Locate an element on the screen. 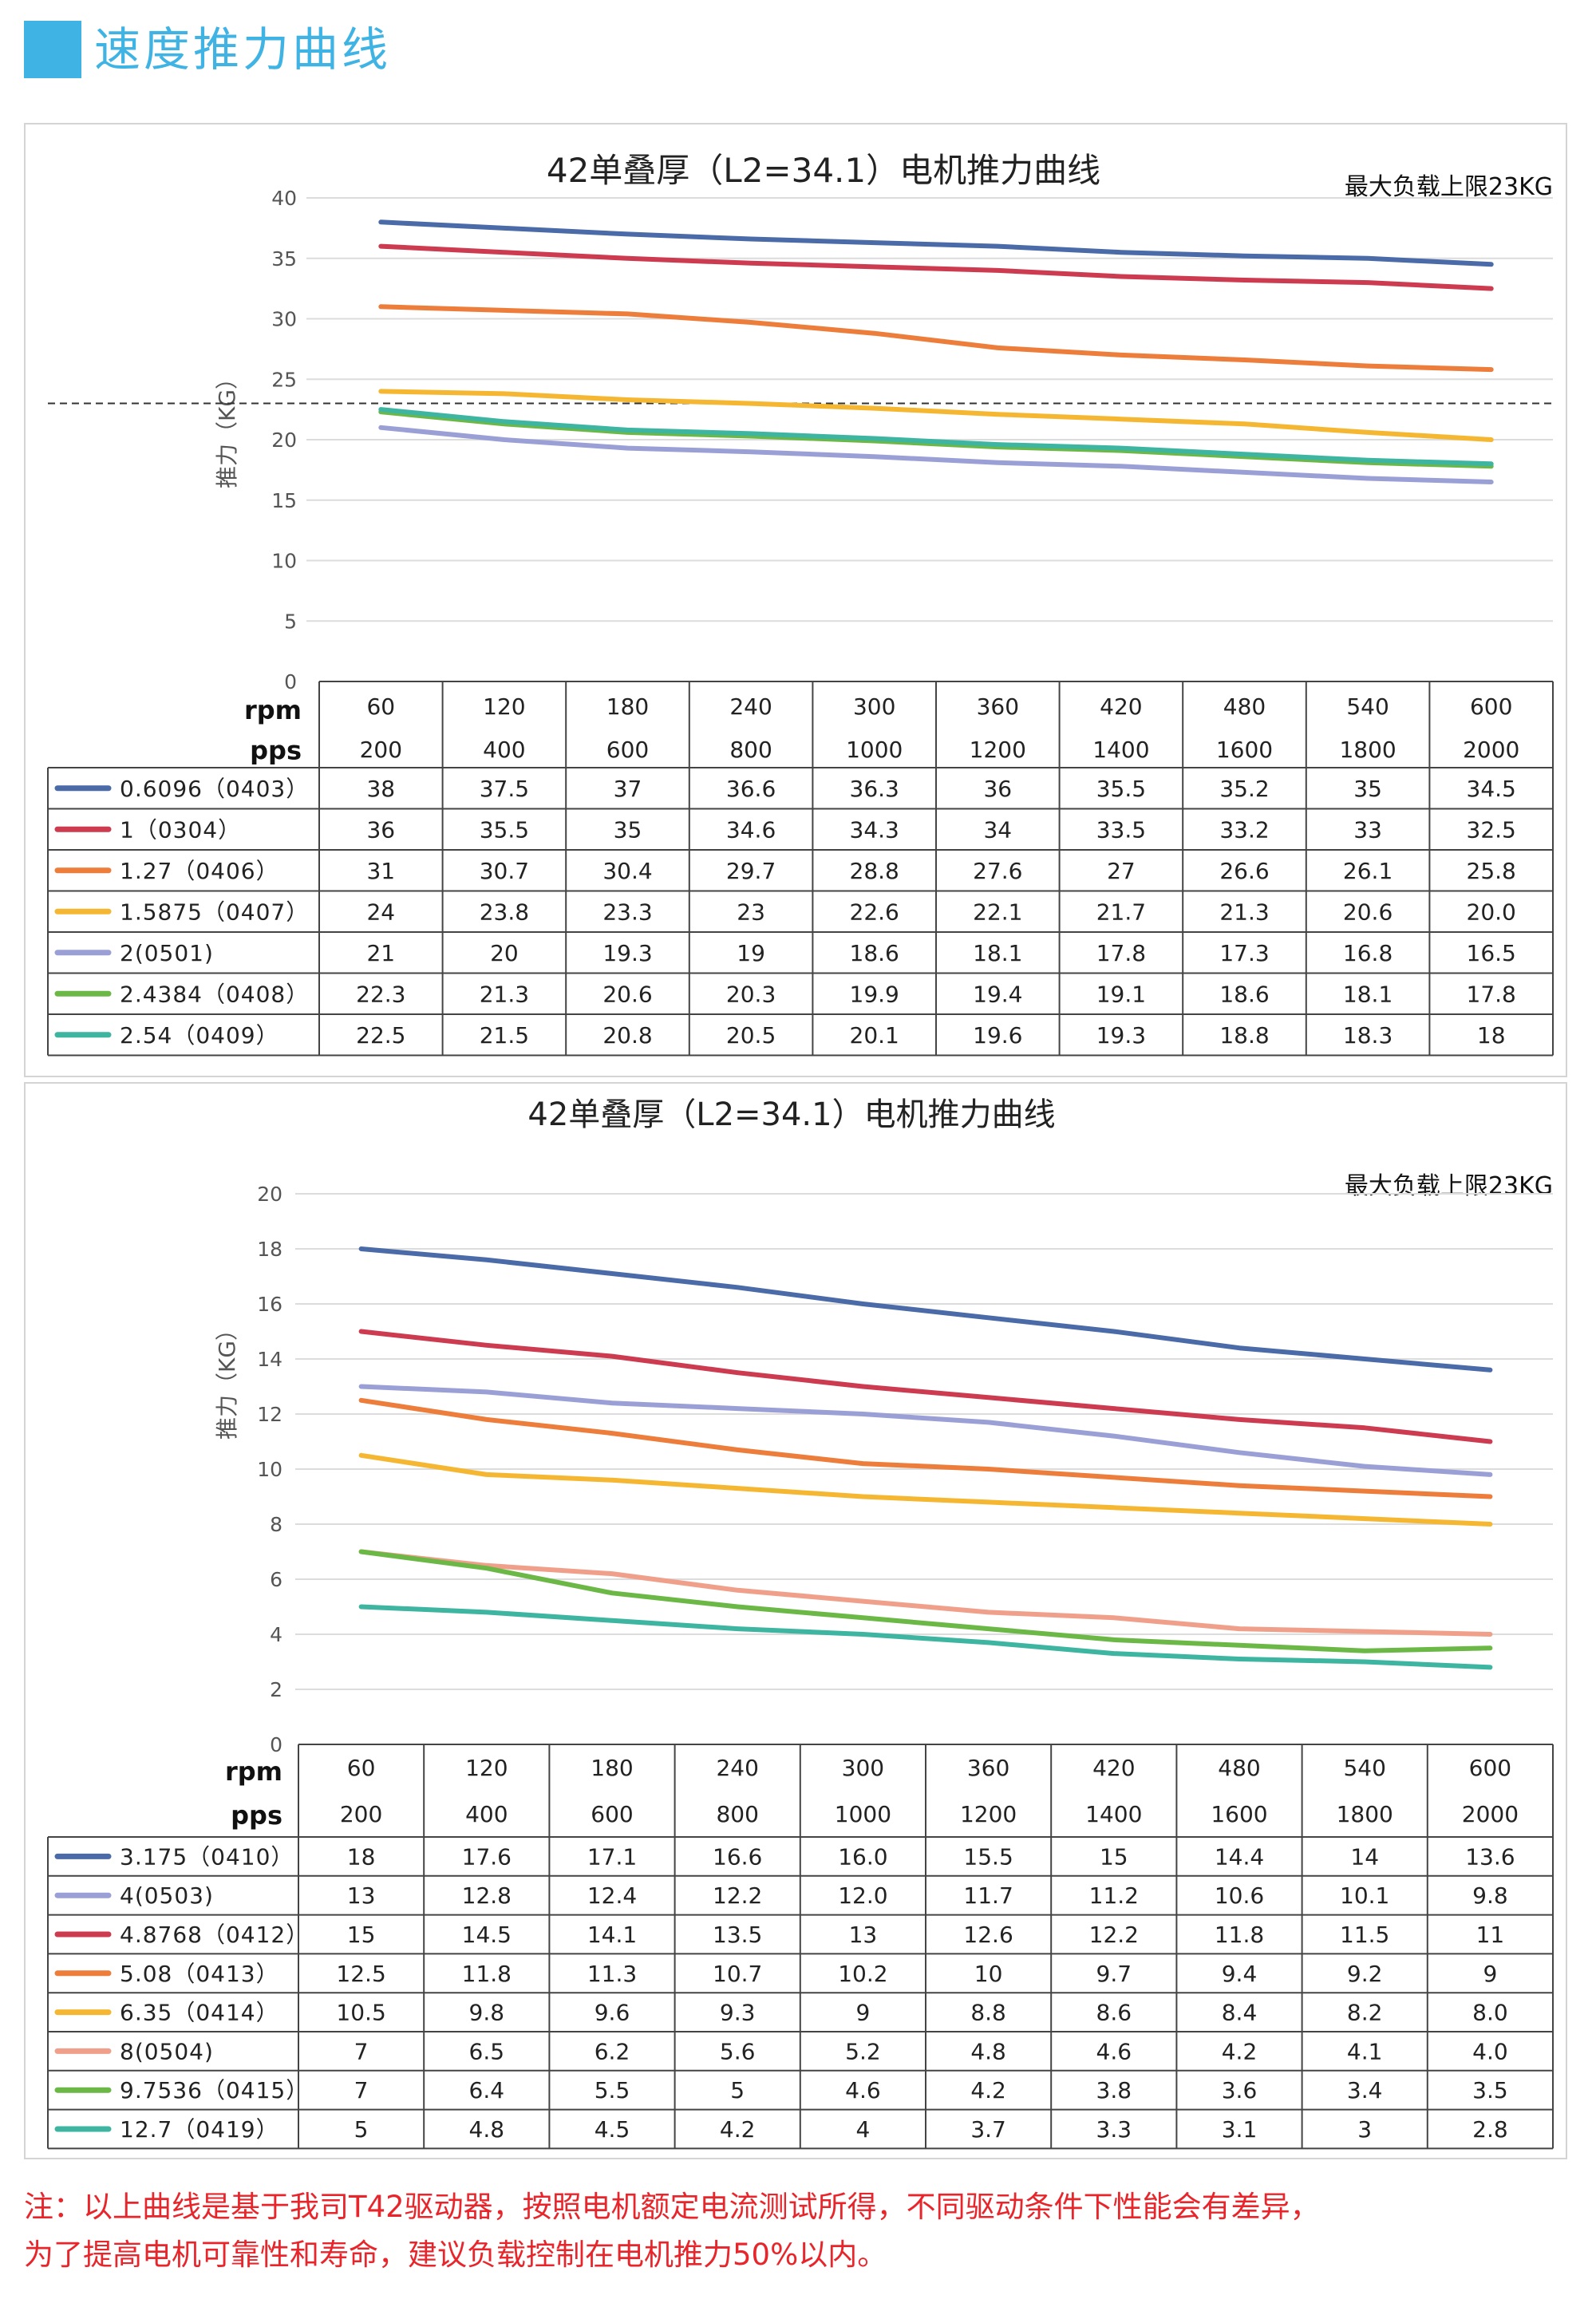 The width and height of the screenshot is (1596, 2299). pps-value: 600 is located at coordinates (627, 750).